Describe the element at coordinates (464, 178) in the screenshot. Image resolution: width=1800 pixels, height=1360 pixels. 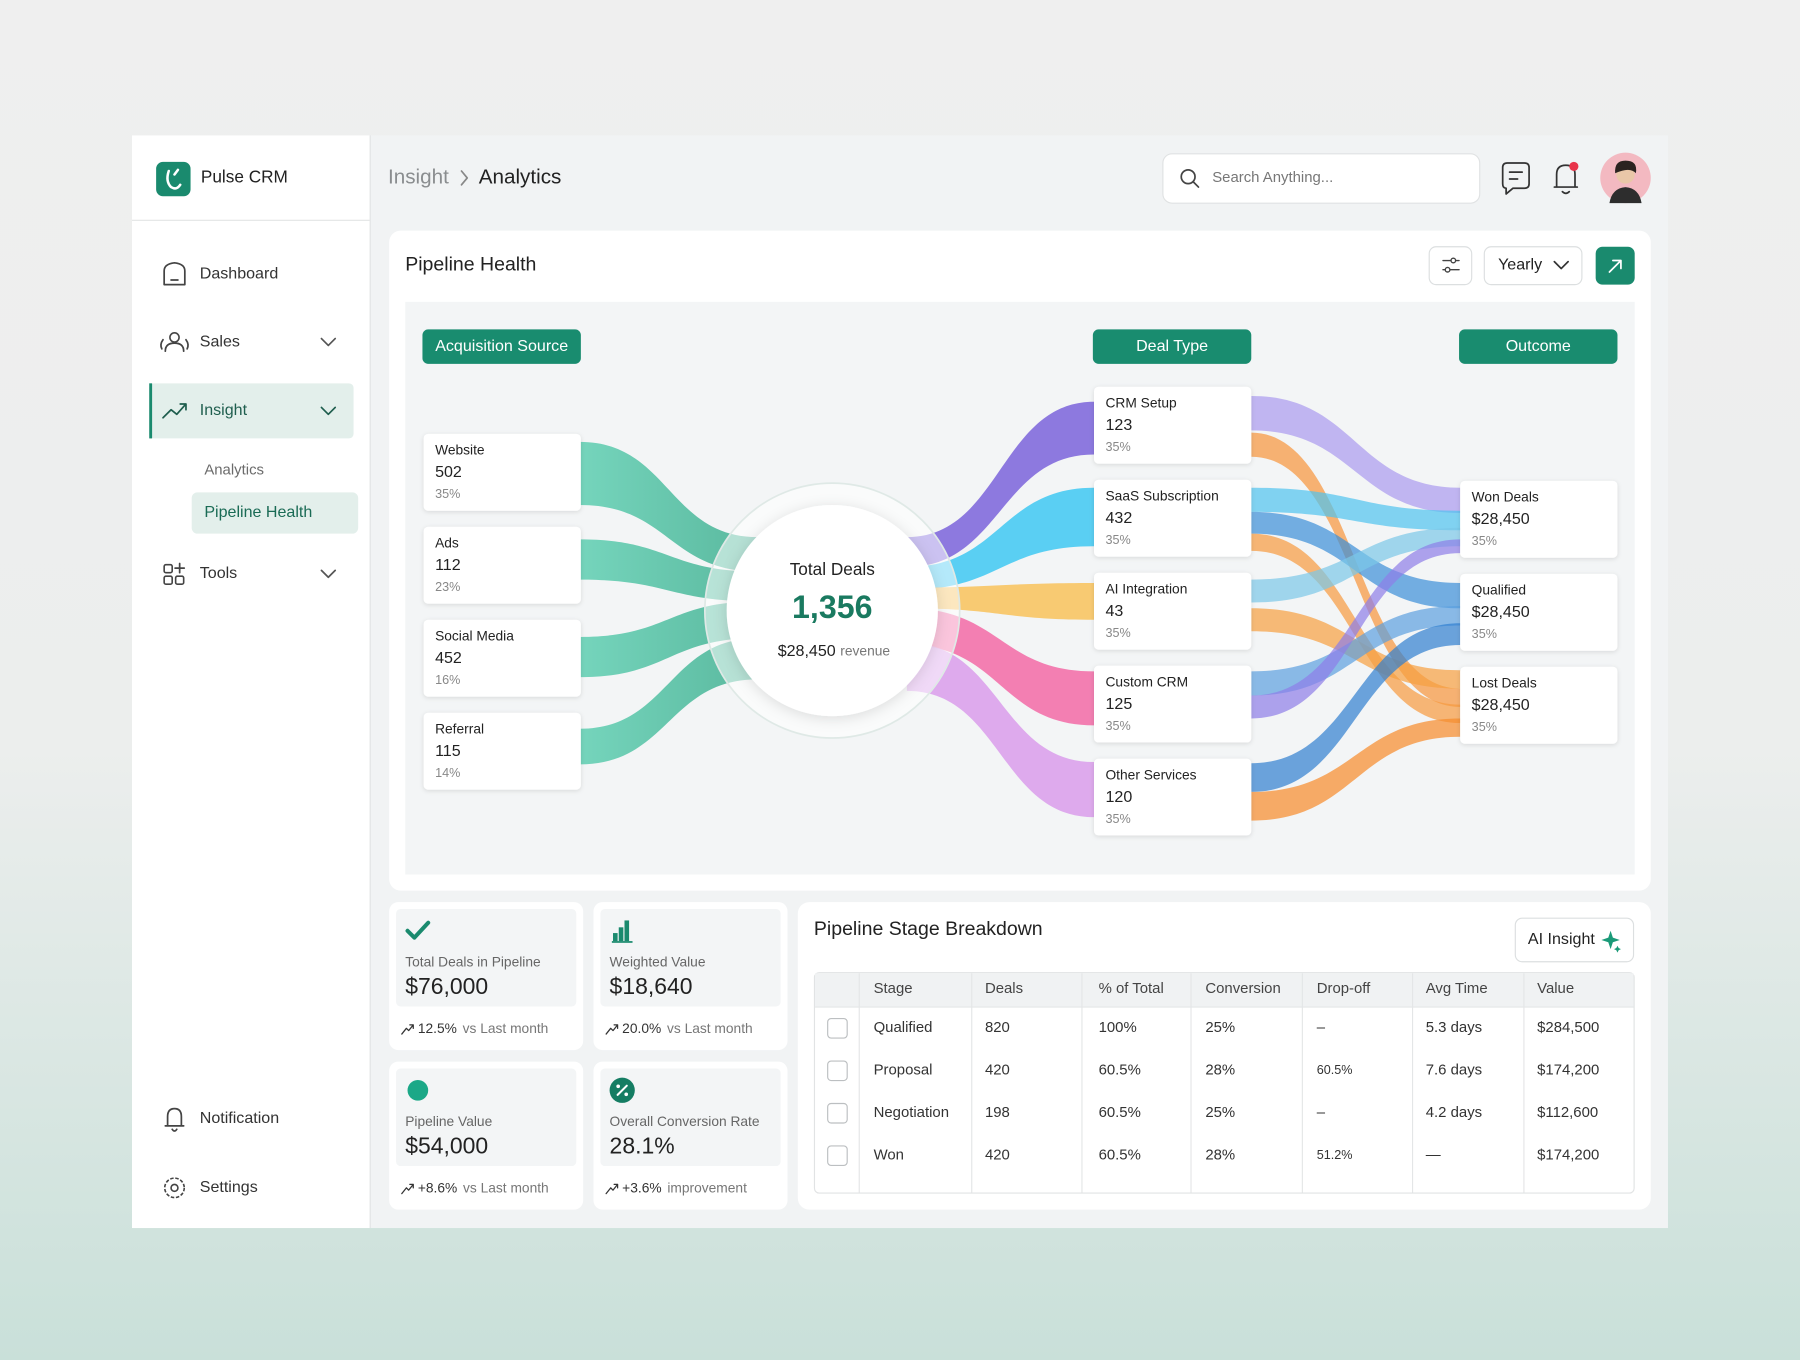
I see `breadcrumb-separator` at that location.